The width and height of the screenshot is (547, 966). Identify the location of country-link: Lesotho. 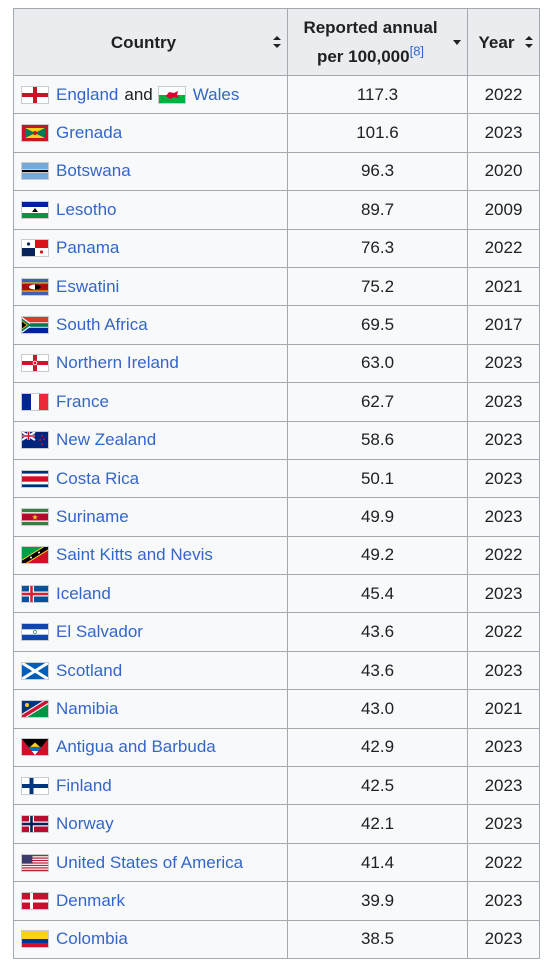
(86, 209).